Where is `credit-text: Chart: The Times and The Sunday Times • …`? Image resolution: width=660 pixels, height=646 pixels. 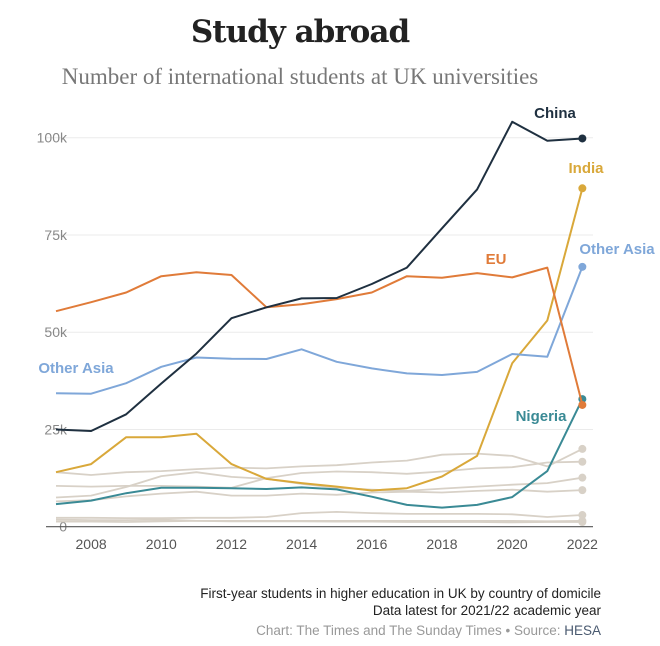 credit-text: Chart: The Times and The Sunday Times • … is located at coordinates (410, 630).